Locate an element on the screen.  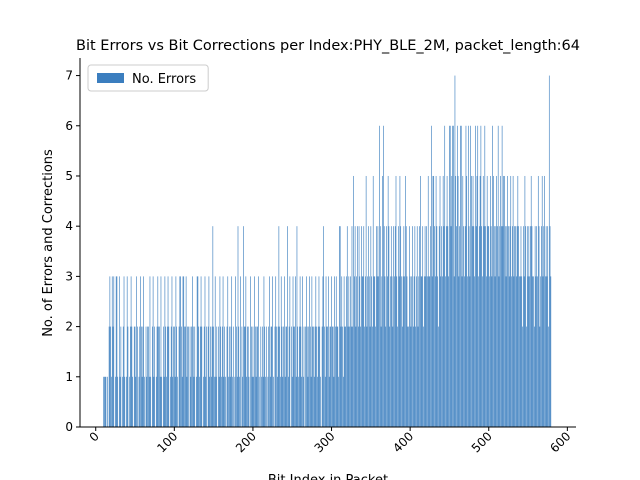
y-tick-label: 1 is located at coordinates (69, 377).